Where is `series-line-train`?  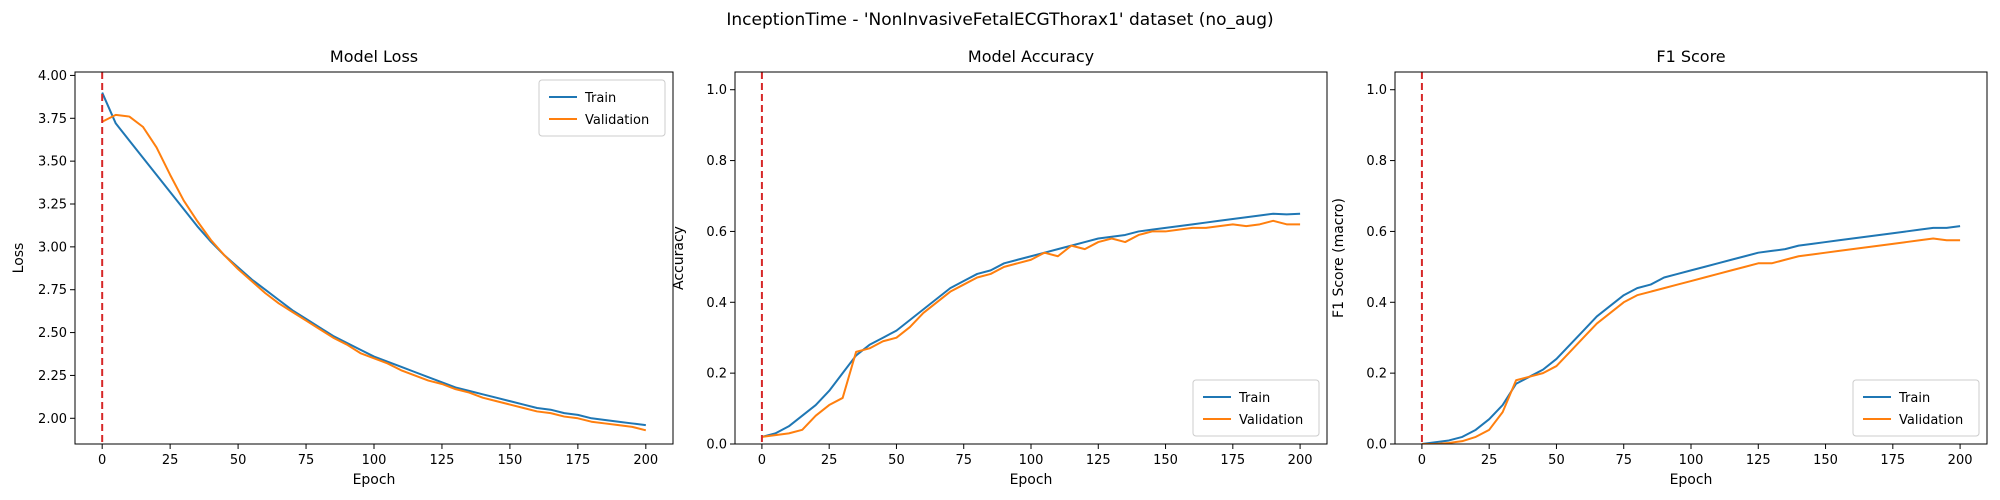 series-line-train is located at coordinates (1031, 325).